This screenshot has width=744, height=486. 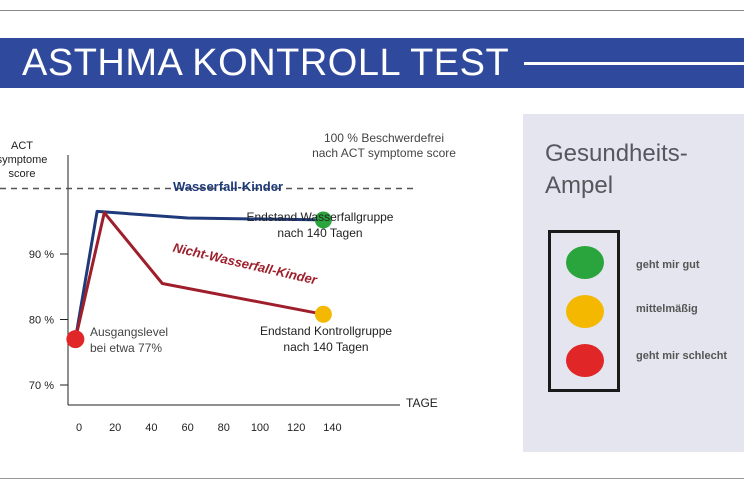 What do you see at coordinates (228, 186) in the screenshot?
I see `series-name-1: Wasserfall-Kinder` at bounding box center [228, 186].